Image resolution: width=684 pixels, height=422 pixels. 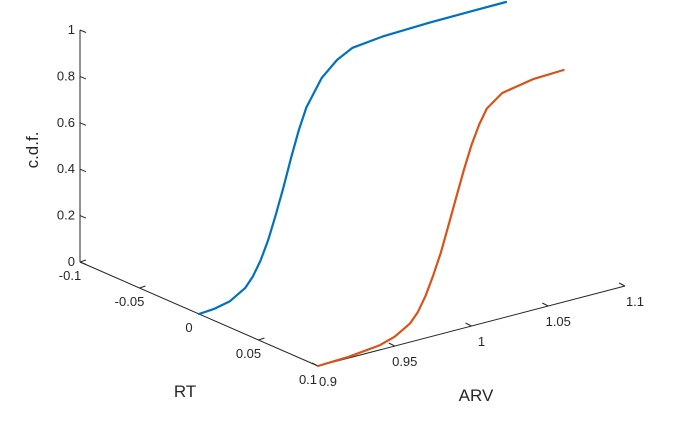 What do you see at coordinates (185, 391) in the screenshot?
I see `x-axis-label: RT` at bounding box center [185, 391].